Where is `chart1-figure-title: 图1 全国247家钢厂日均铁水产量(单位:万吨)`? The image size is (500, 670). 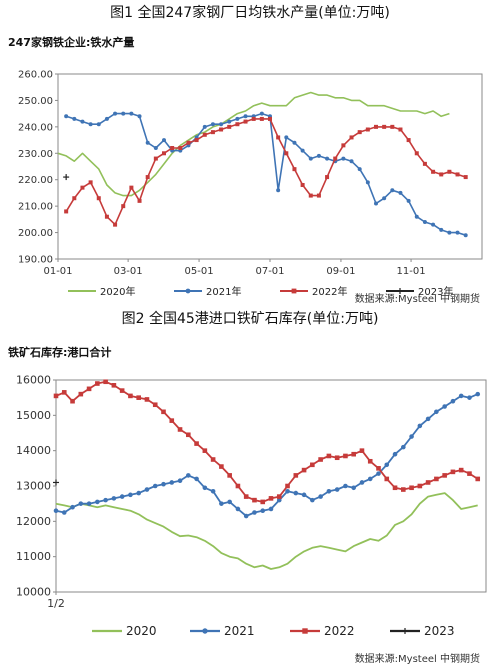
chart1-figure-title: 图1 全国247家钢厂日均铁水产量(单位:万吨) is located at coordinates (250, 13).